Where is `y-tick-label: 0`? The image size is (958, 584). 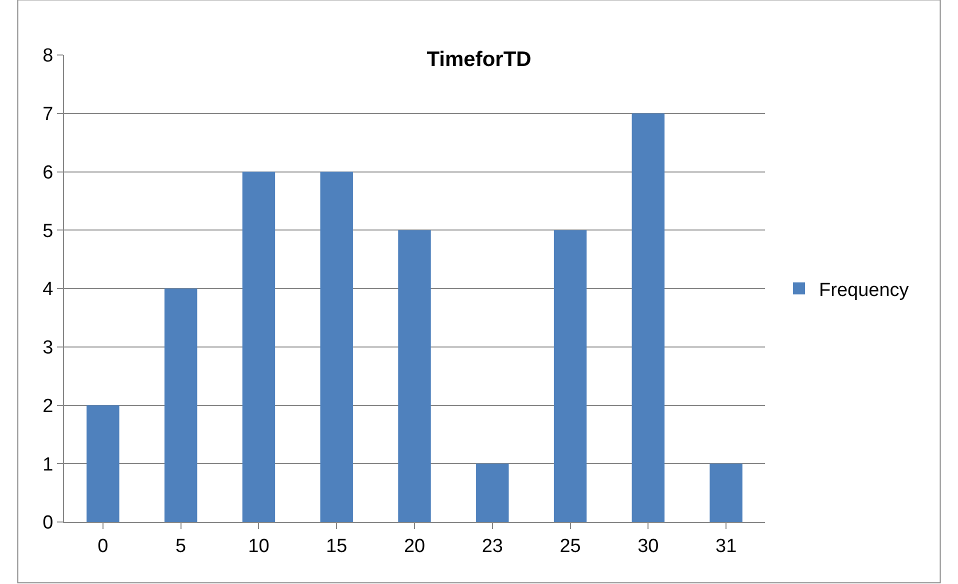
y-tick-label: 0 is located at coordinates (48, 523).